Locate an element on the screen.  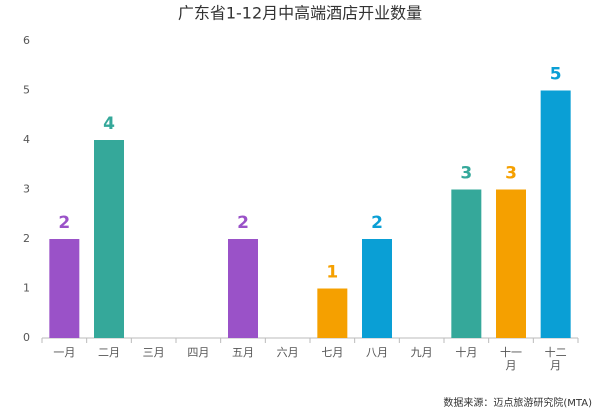
chart-title: 广东省1-12月中高端酒店开业数量 is located at coordinates (300, 13).